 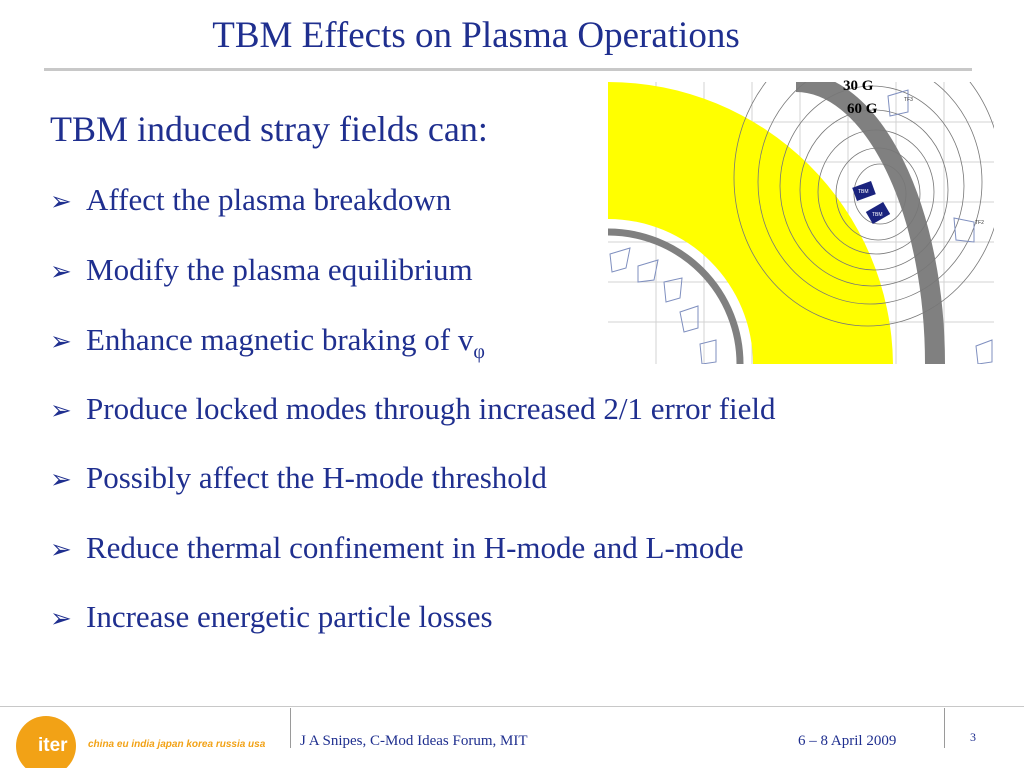 I want to click on outer-vessel-wall, so click(x=870, y=223).